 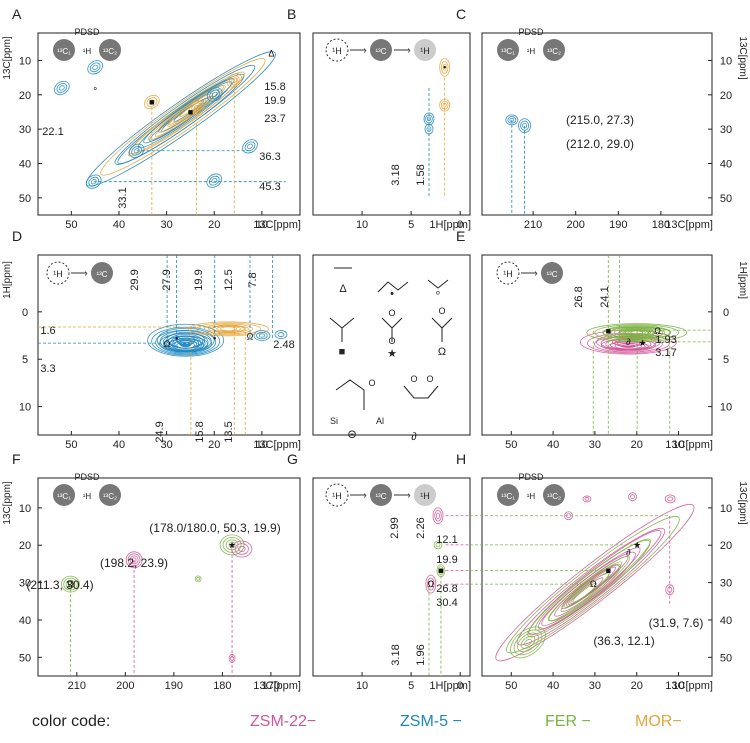 I want to click on panel-C-ytick-label: 30, so click(x=726, y=130).